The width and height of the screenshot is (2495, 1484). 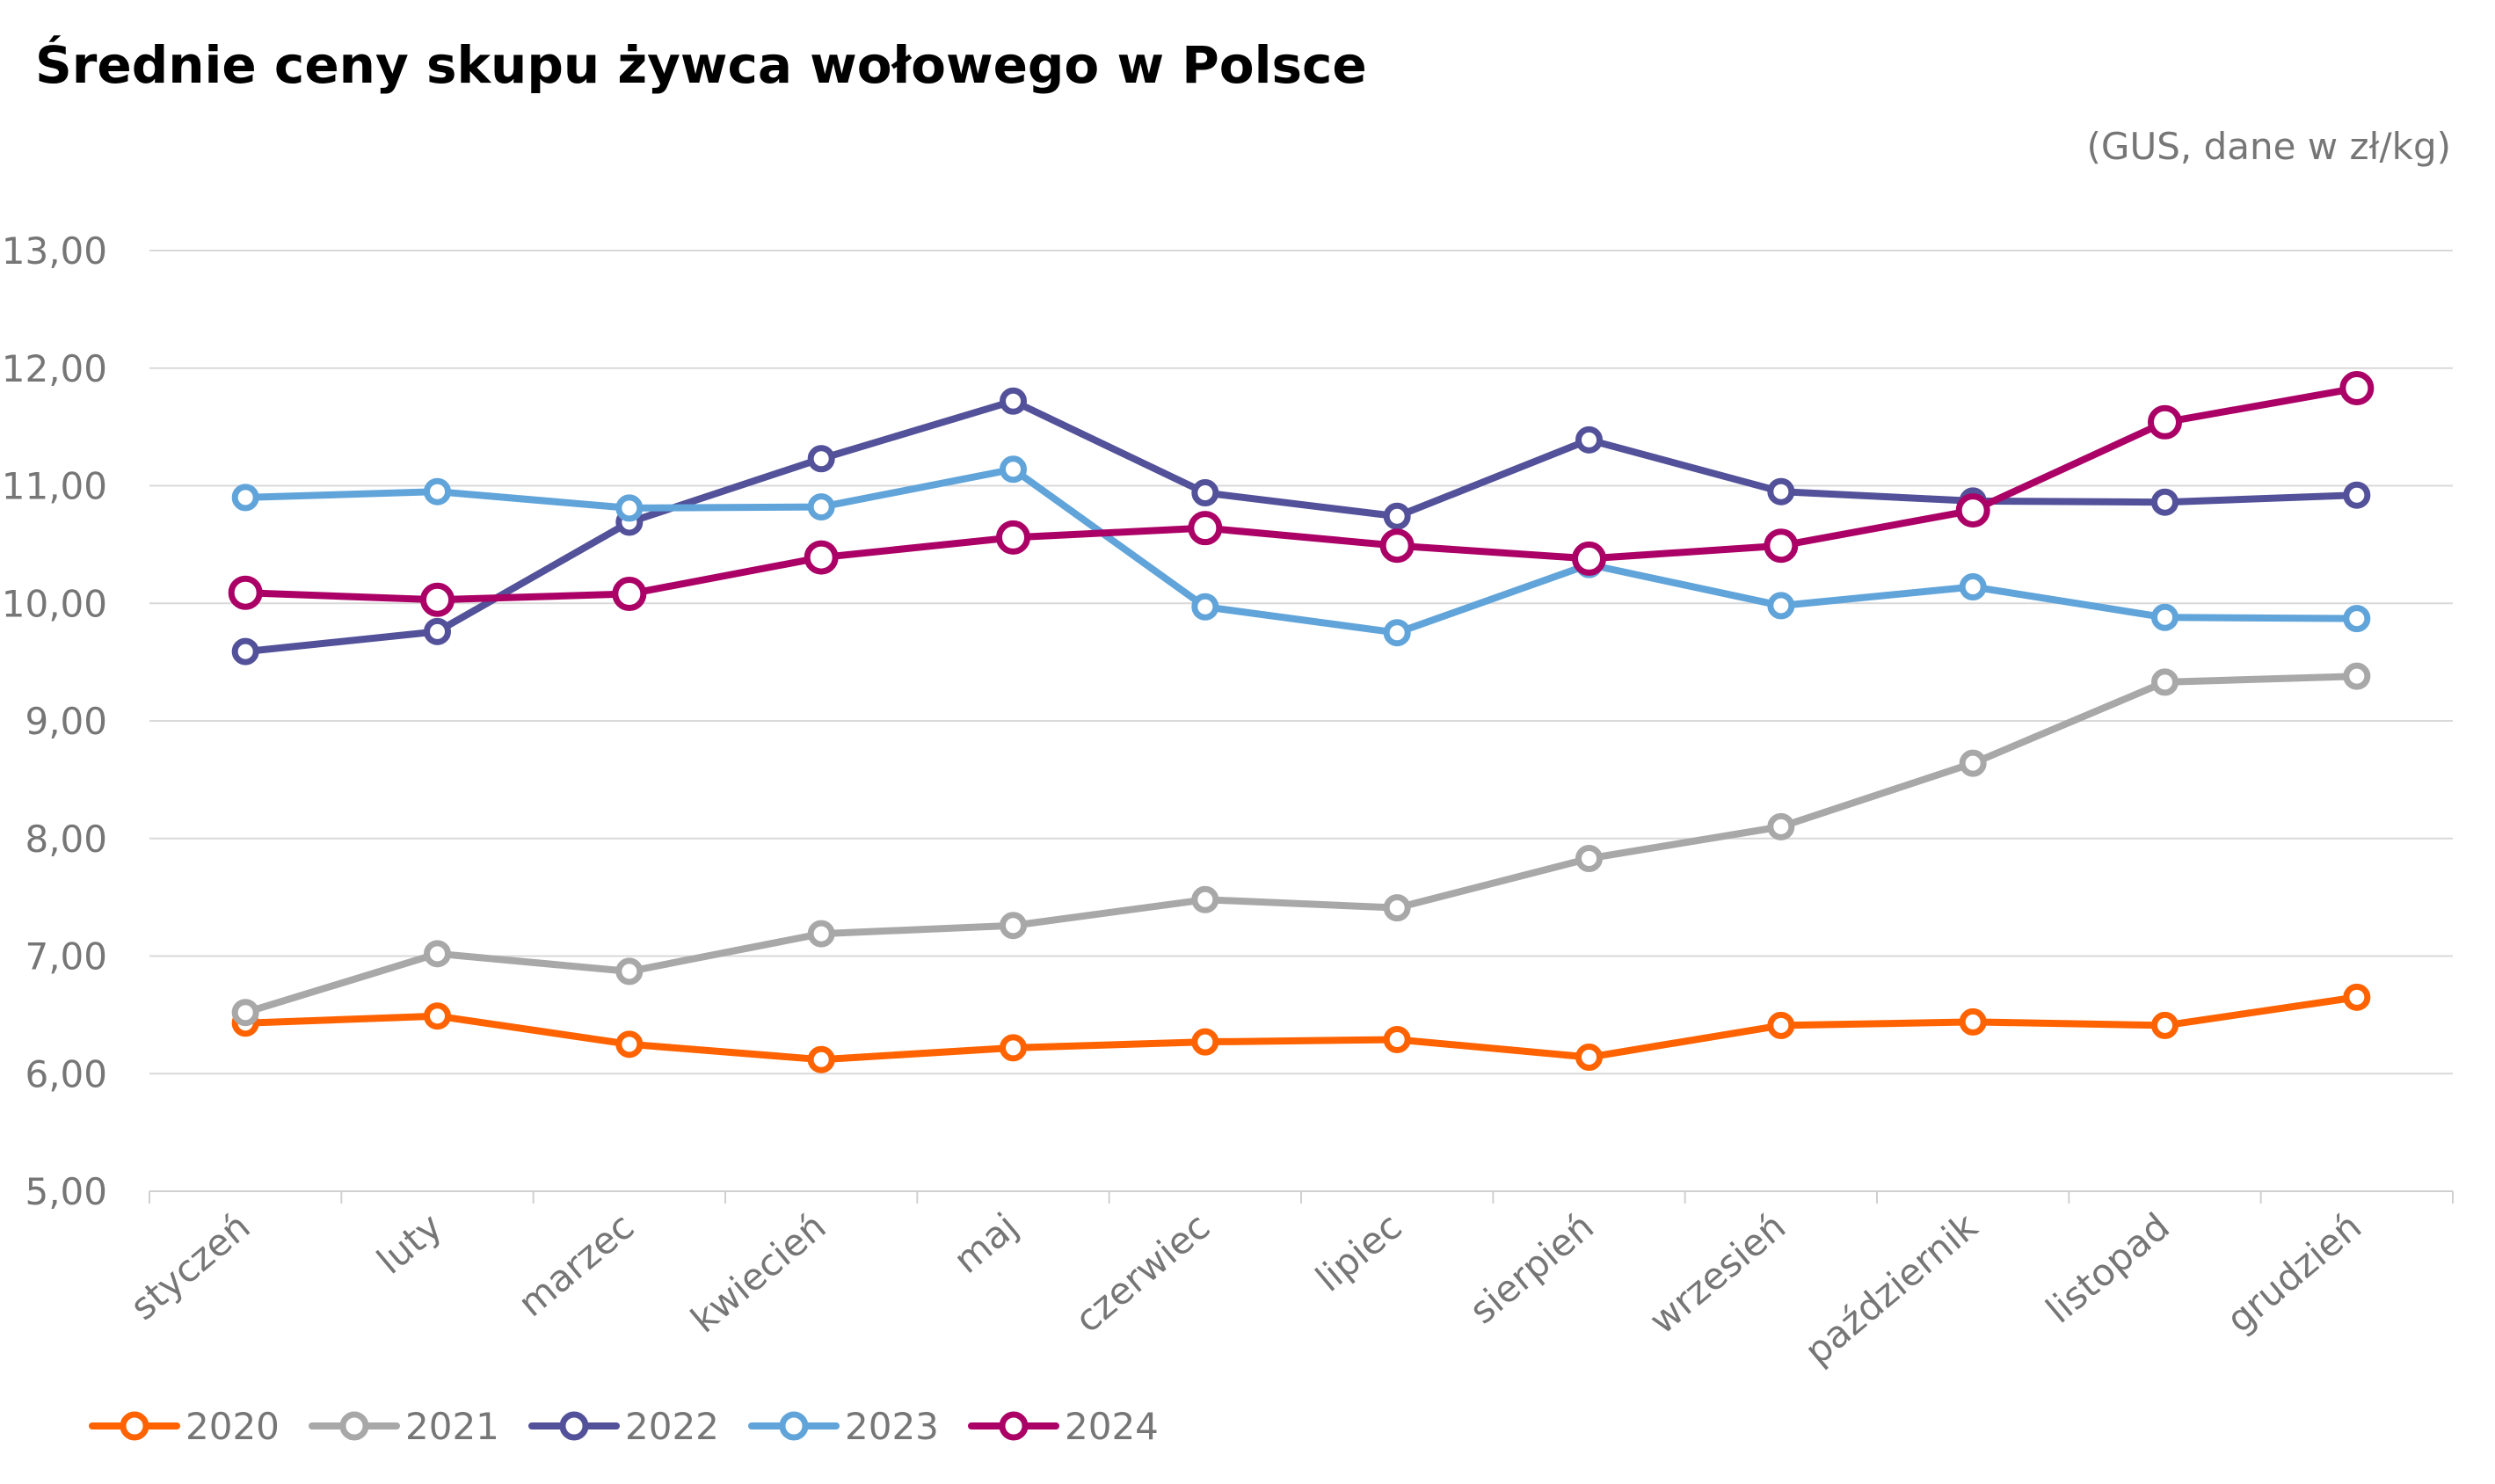 I want to click on y-tick-label: 8,00, so click(x=66, y=839).